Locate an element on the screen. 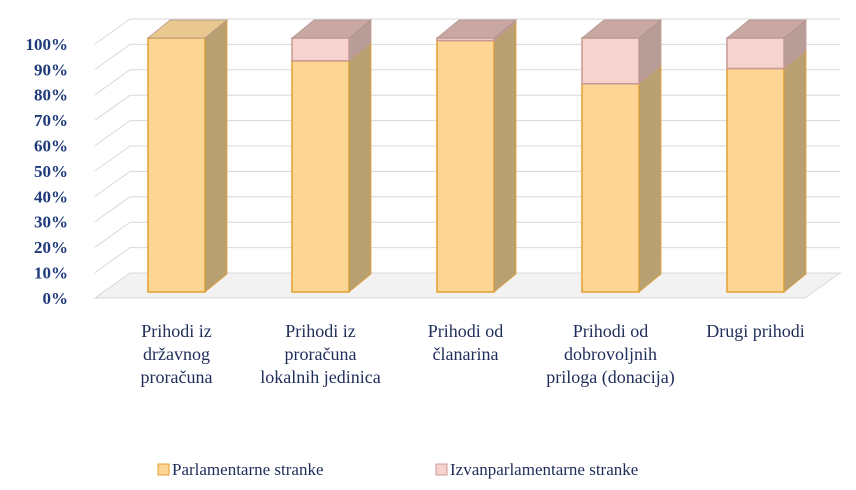  y-tick-label: 90% is located at coordinates (51, 69).